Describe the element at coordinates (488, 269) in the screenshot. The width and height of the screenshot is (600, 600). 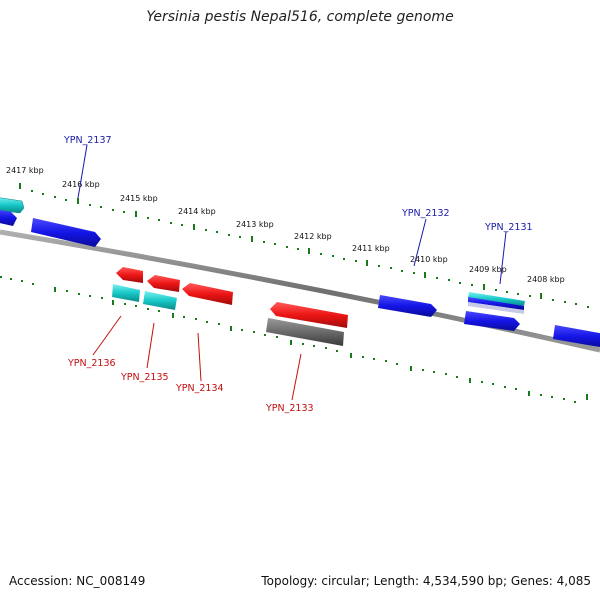
I see `scale-label: 2409 kbp` at that location.